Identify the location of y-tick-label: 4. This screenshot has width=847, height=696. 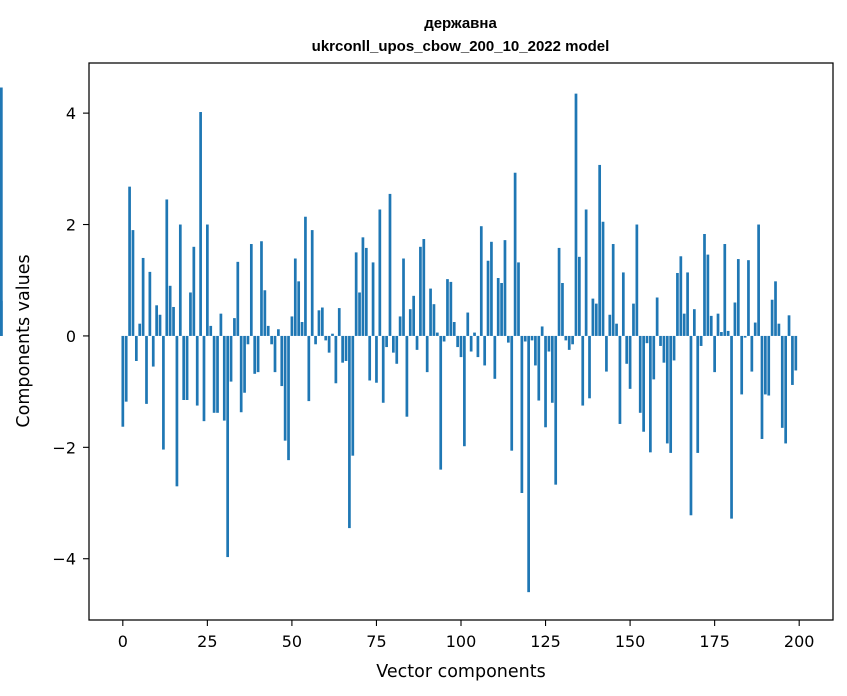
(71, 113).